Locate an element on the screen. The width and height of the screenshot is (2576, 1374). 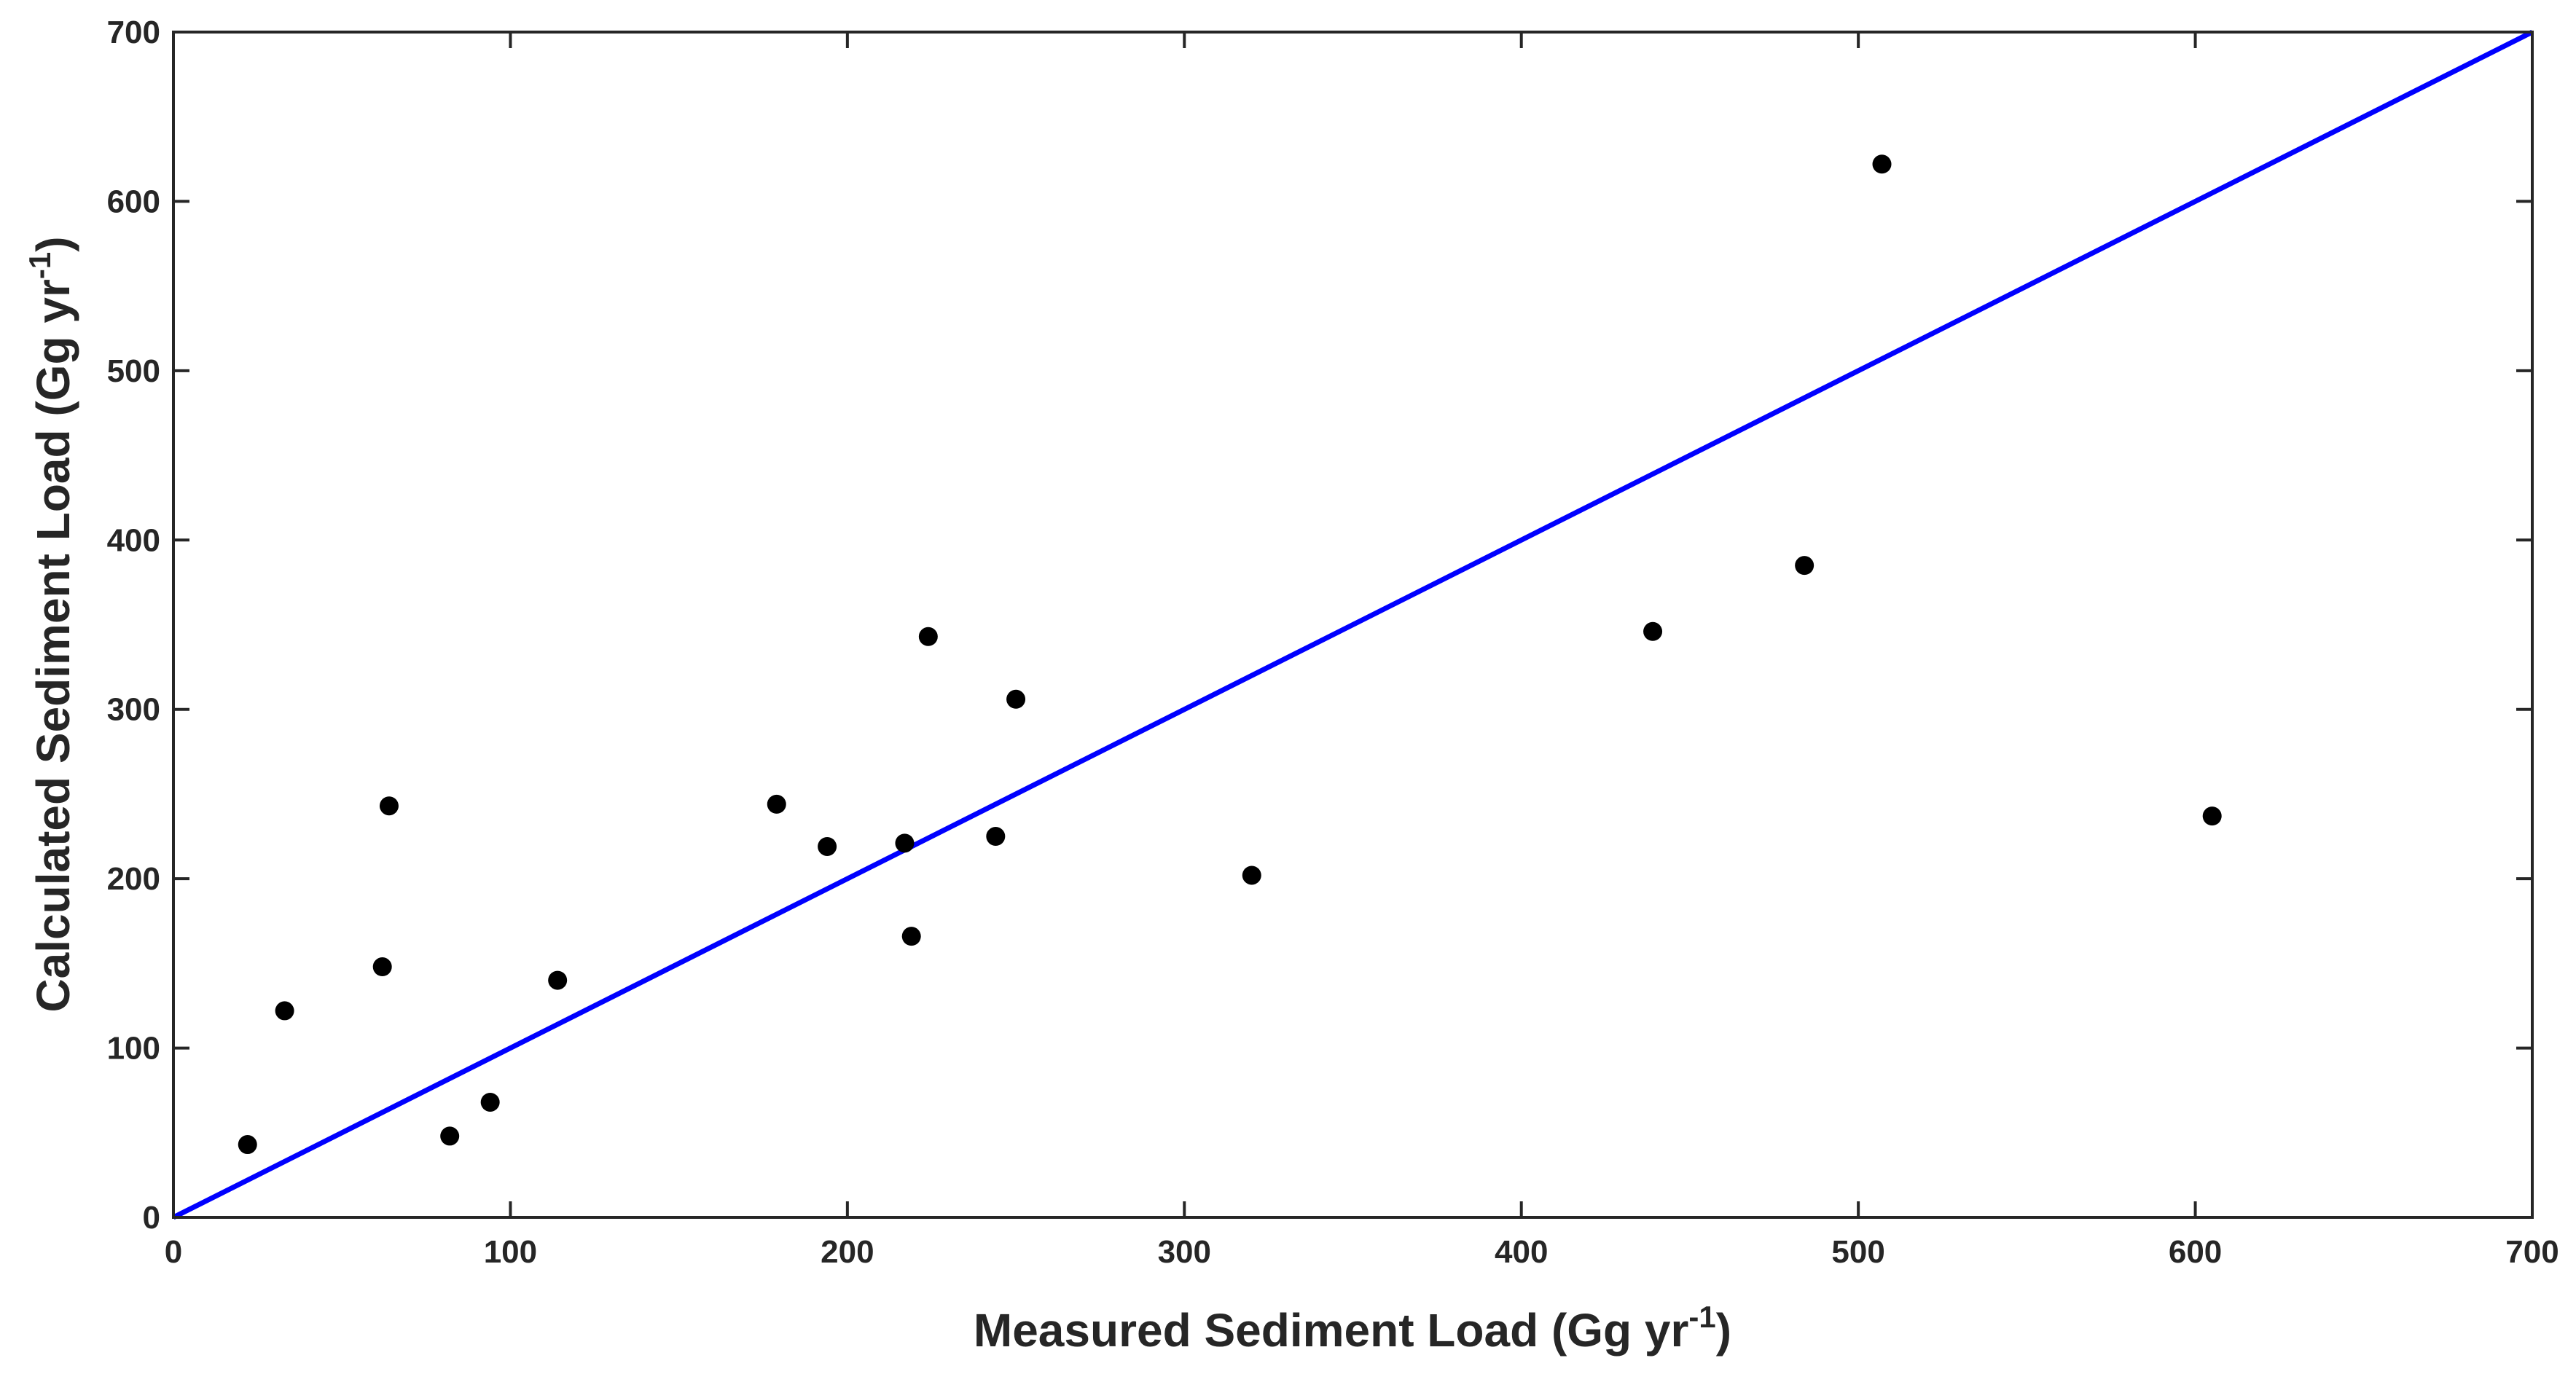
y-axis-label: Calculated Sediment Load (Gg yr-1) is located at coordinates (51, 624).